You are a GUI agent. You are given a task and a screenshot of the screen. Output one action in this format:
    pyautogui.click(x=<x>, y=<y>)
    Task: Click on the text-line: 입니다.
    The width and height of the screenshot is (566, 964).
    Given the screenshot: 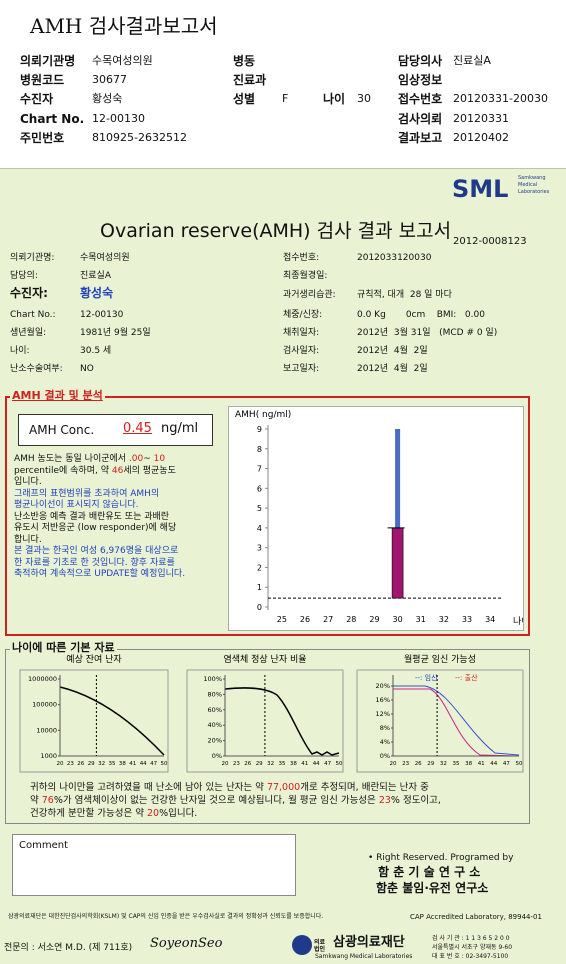 What is the action you would take?
    pyautogui.click(x=28, y=483)
    